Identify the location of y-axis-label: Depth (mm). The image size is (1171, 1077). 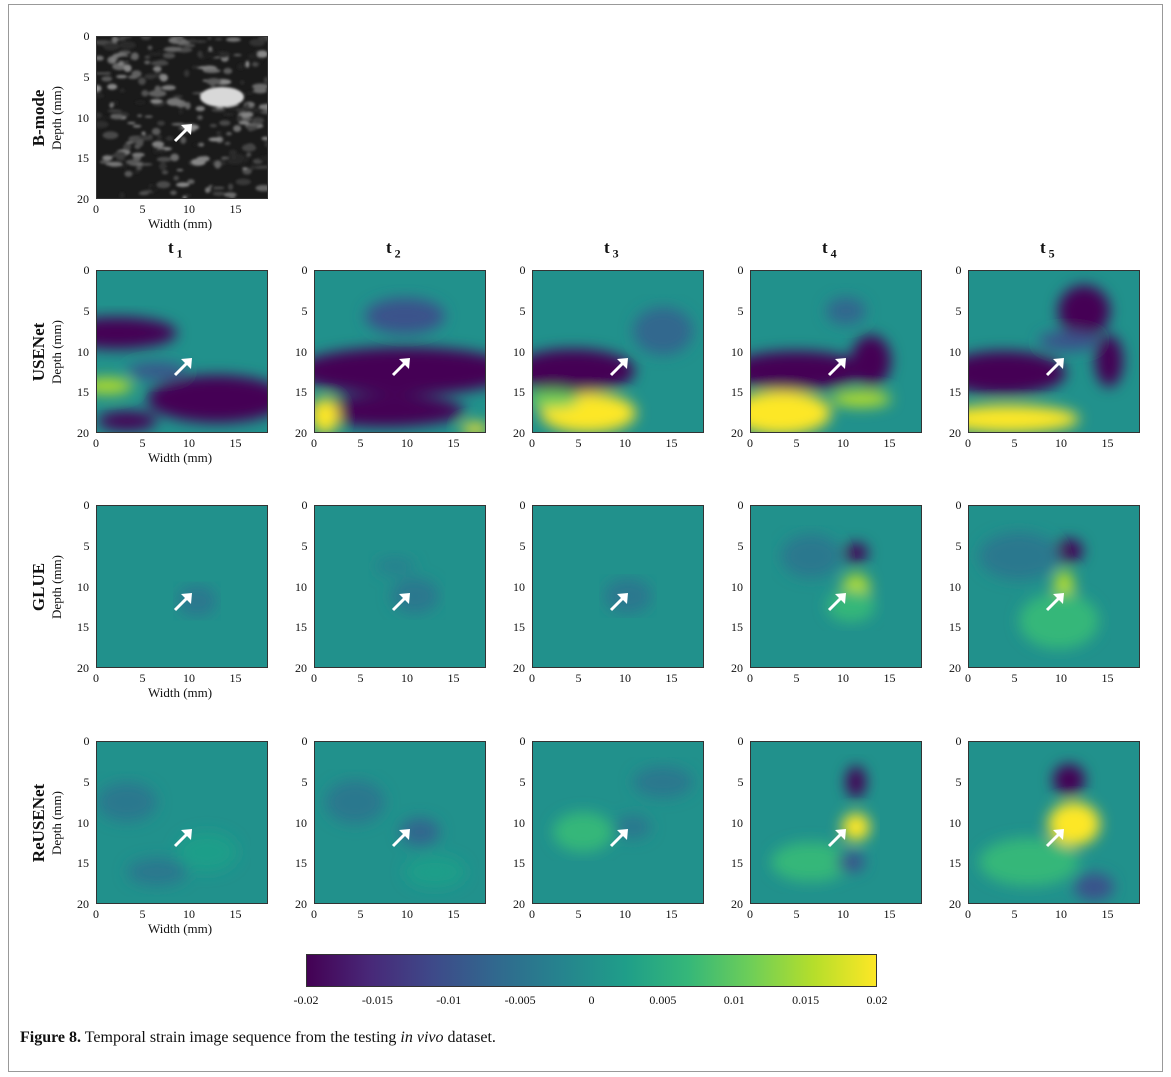
(56, 822).